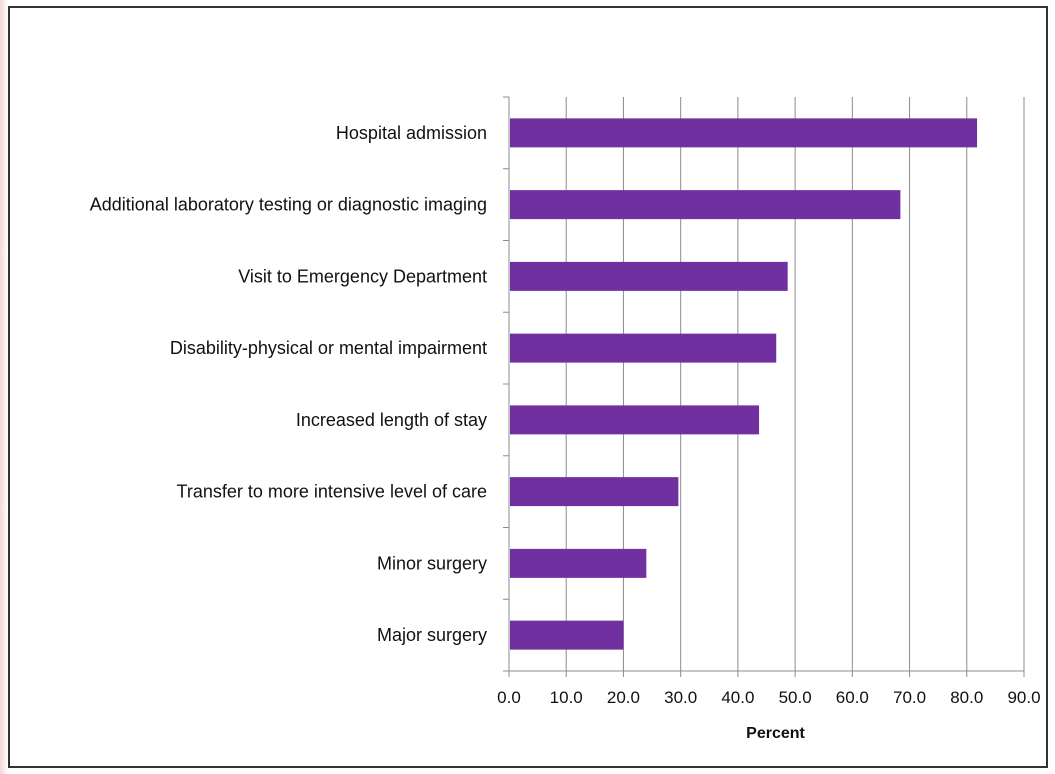 The width and height of the screenshot is (1055, 774). What do you see at coordinates (737, 697) in the screenshot?
I see `x-tick-label: 40.0` at bounding box center [737, 697].